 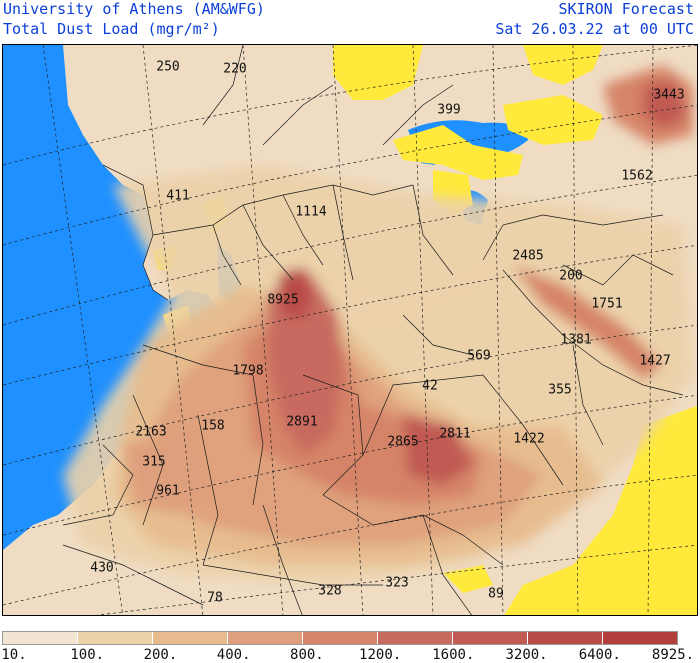 I want to click on map-value-label: 220, so click(x=235, y=69).